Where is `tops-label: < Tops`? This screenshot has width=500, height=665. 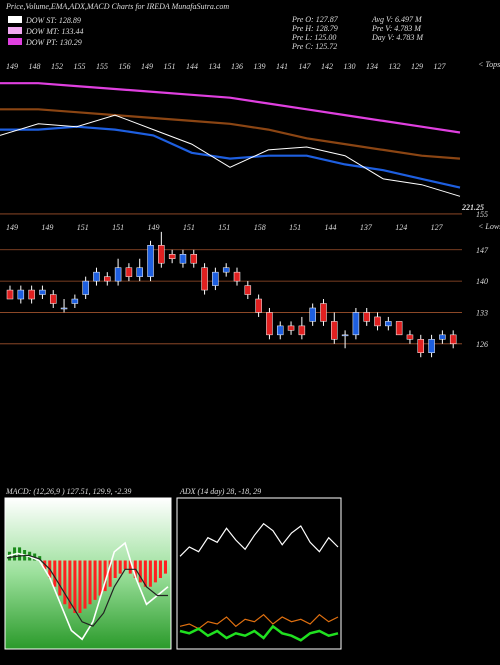
tops-label: < Tops is located at coordinates (489, 64).